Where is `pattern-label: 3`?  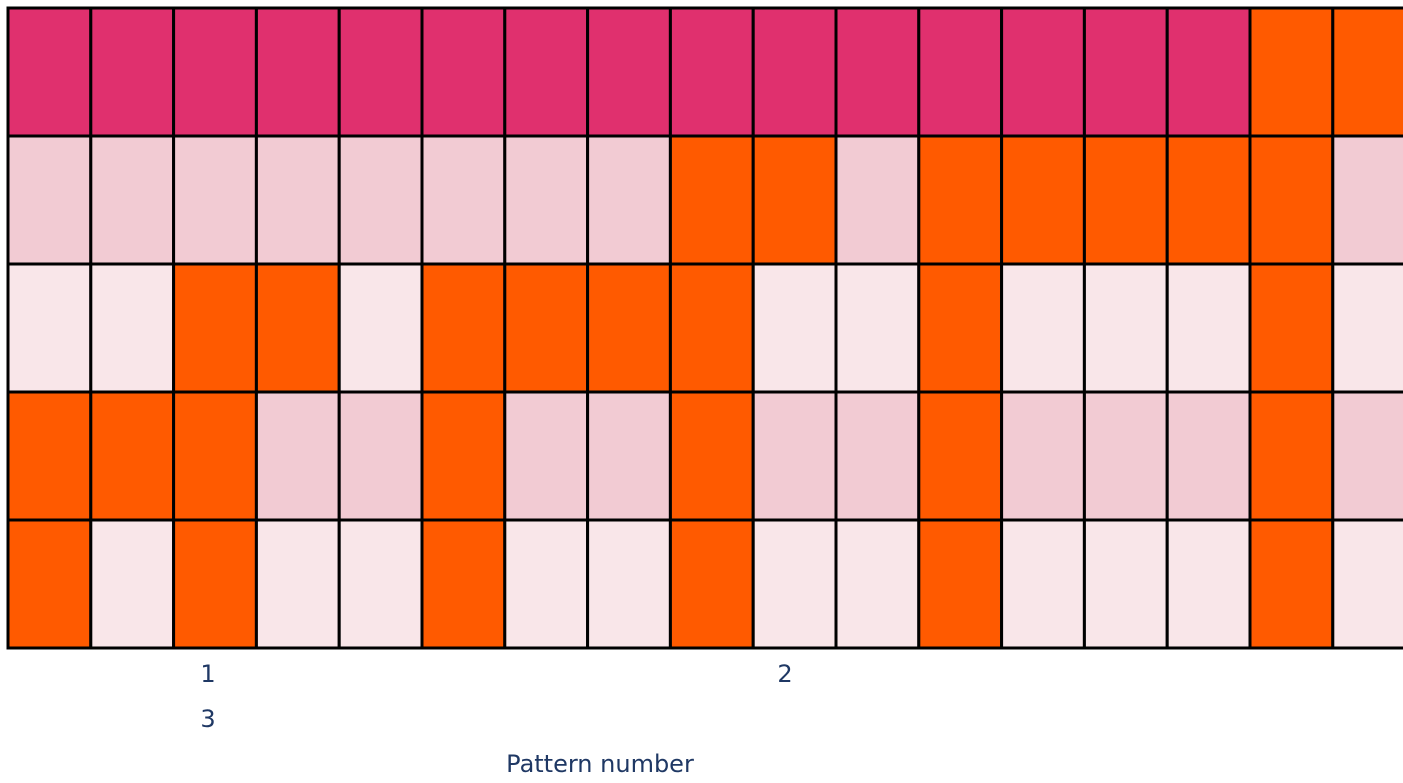 pattern-label: 3 is located at coordinates (207, 719).